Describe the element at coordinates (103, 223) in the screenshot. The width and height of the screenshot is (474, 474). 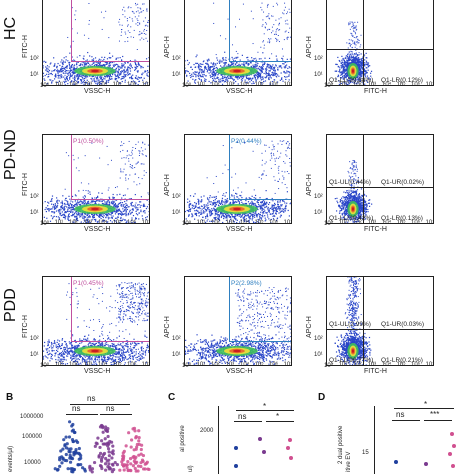
I see `x-tick-label: 10⁴` at that location.